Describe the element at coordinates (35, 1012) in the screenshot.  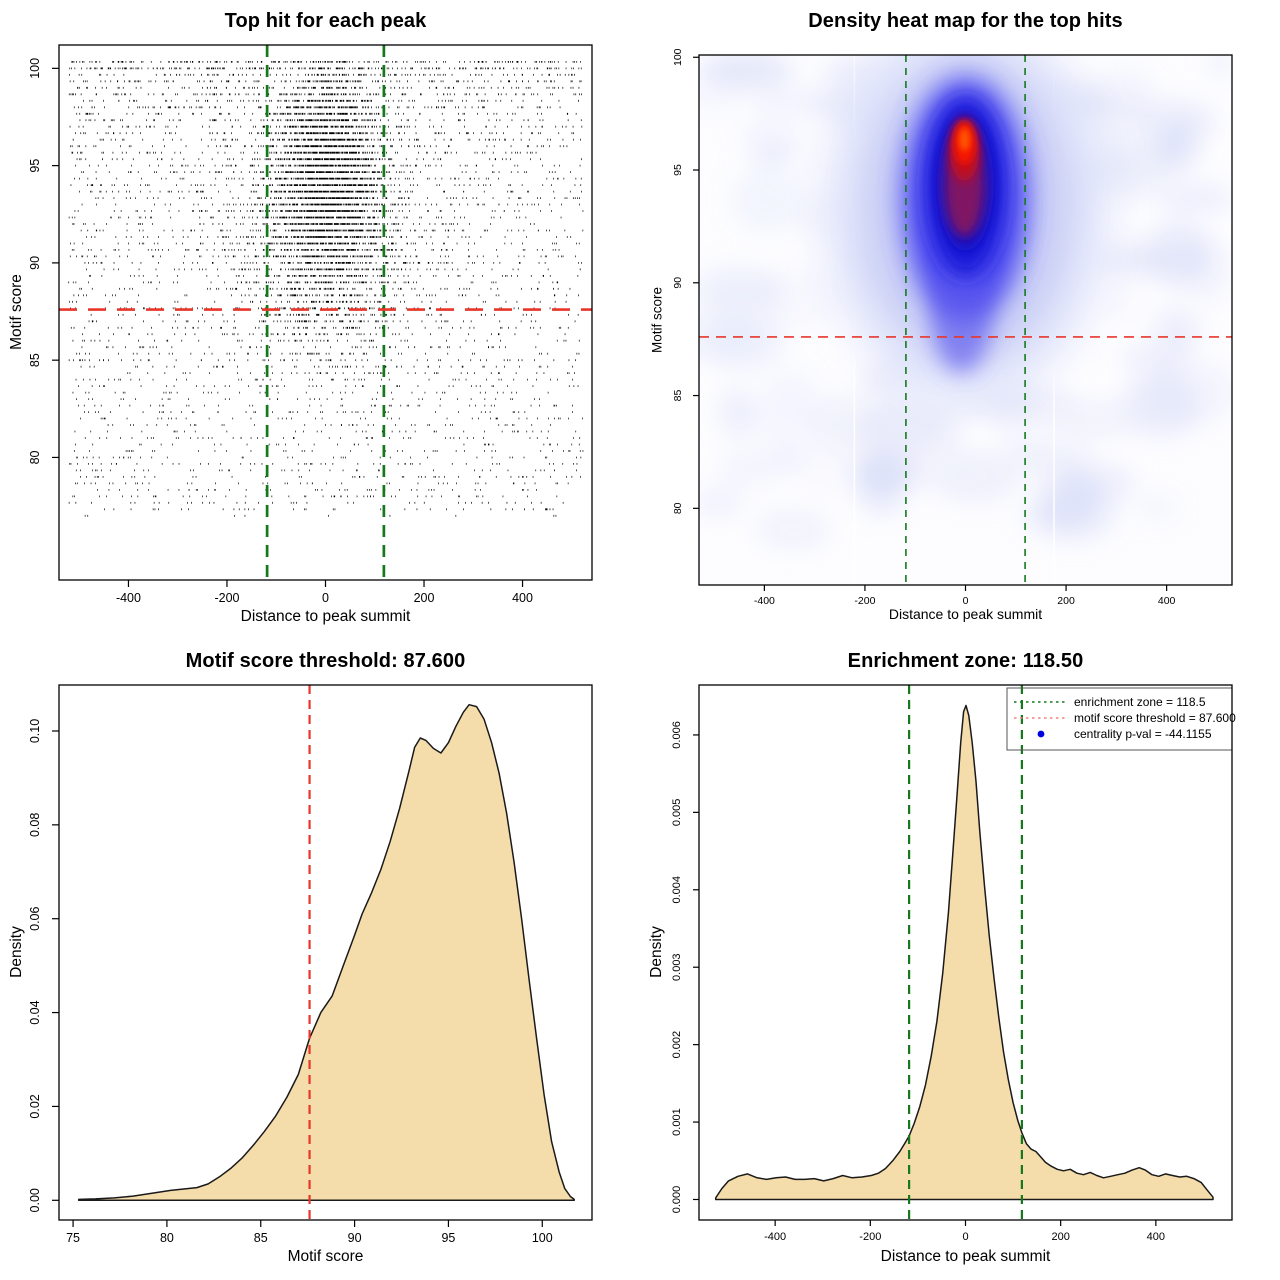
I see `y-tick-label: 0.04` at that location.